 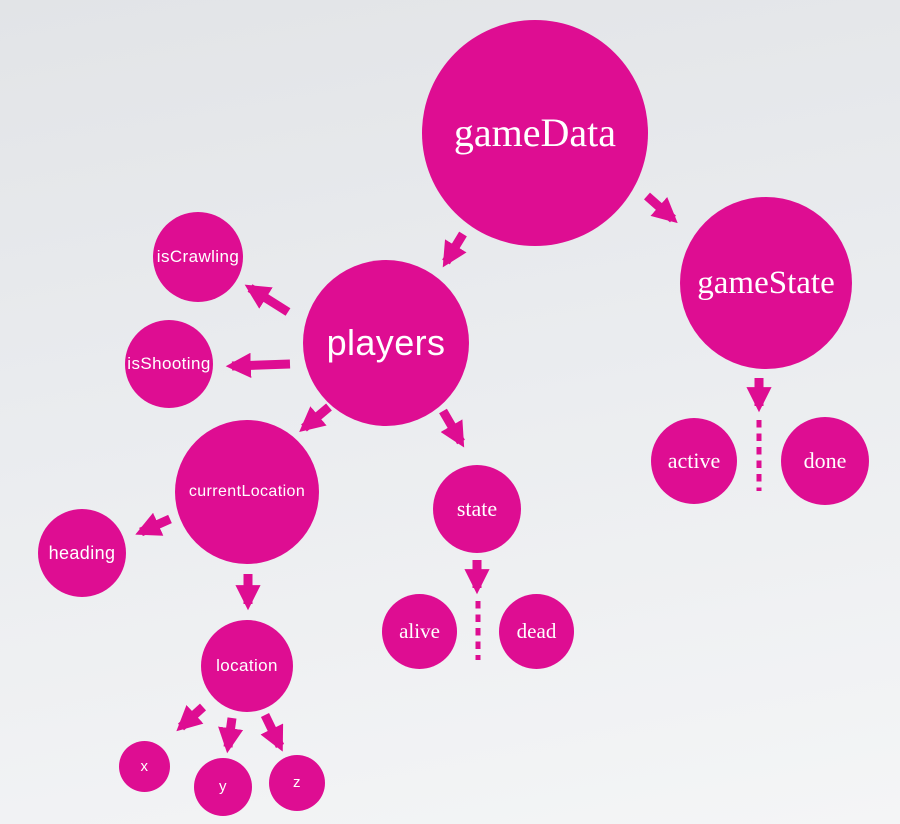 I want to click on node-location: location, so click(x=247, y=666).